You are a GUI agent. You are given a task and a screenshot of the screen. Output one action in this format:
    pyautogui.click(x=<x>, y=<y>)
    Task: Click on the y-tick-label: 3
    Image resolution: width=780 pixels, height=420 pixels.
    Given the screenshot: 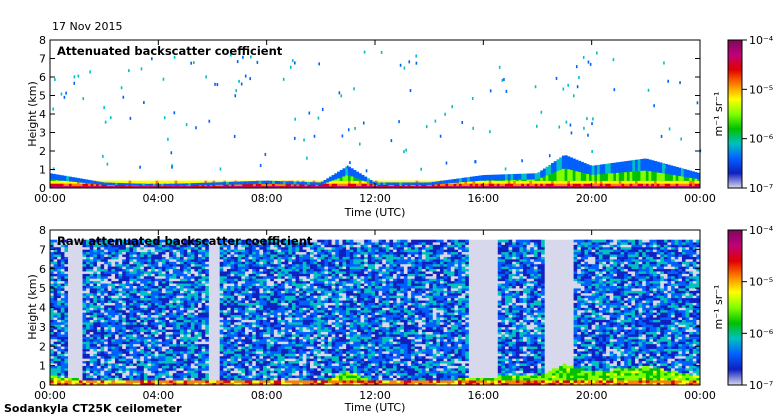 What is the action you would take?
    pyautogui.click(x=42, y=133)
    